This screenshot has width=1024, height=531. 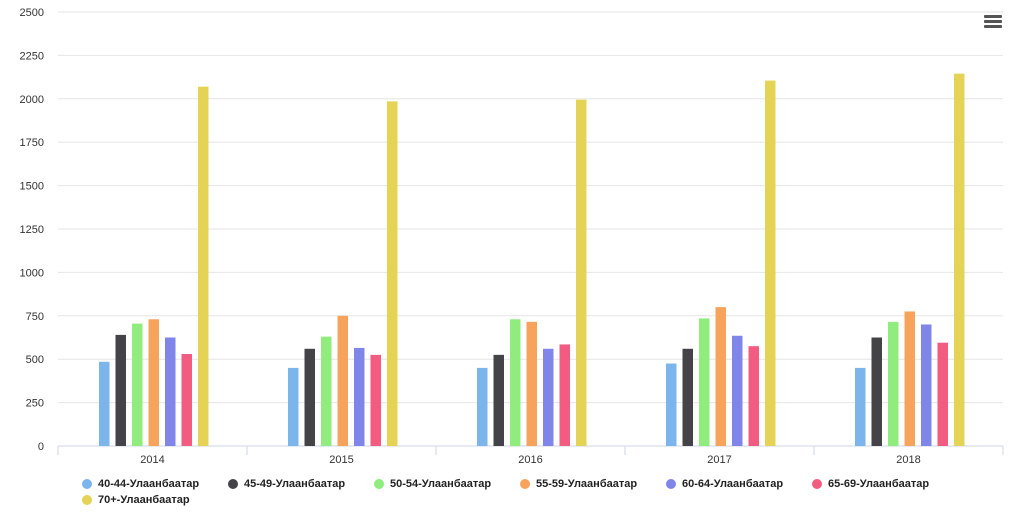 I want to click on legend-item: 40-44-Улаанбаатар, so click(x=140, y=484).